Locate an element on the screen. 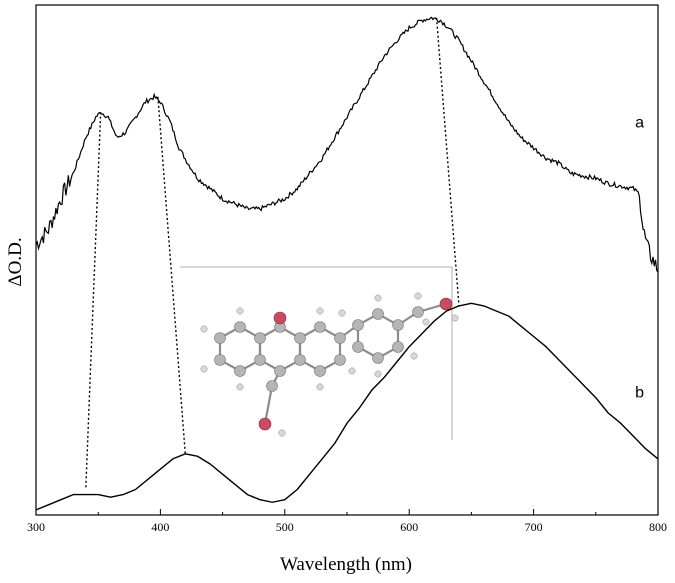  molecule-structure-inset is located at coordinates (319, 353).